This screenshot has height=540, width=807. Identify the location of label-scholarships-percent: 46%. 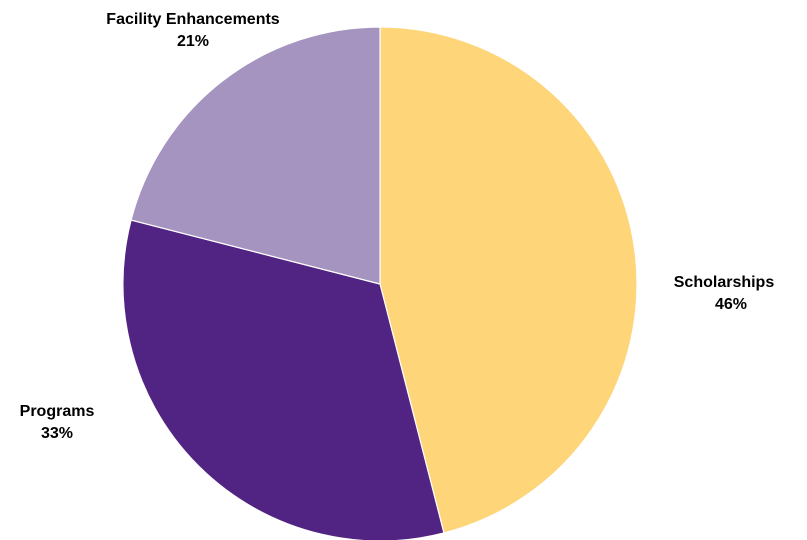
(731, 304).